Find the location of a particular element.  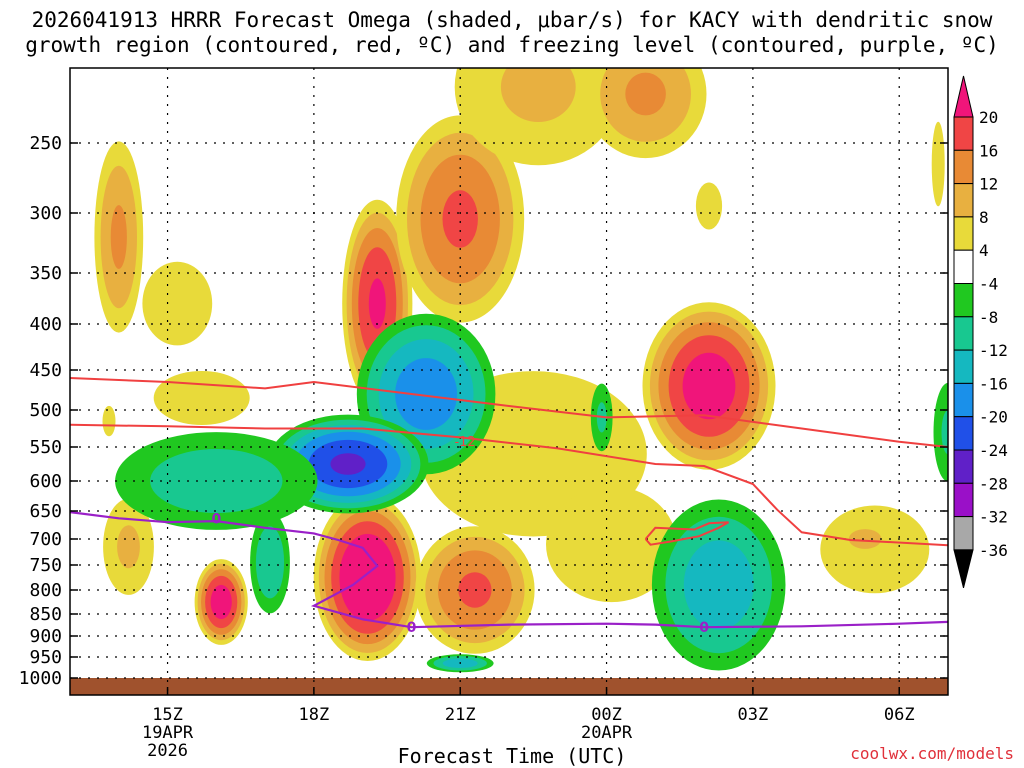

y-tick-label-400: 400 is located at coordinates (45, 324).